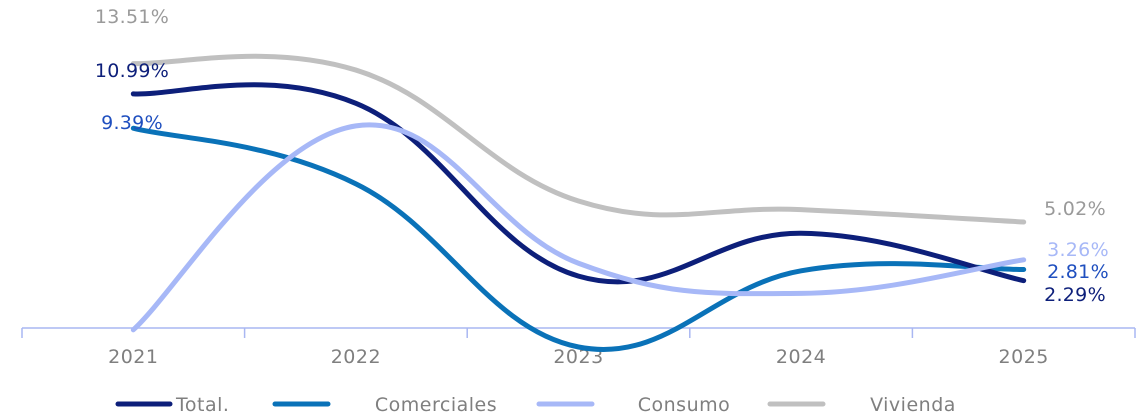 This screenshot has height=418, width=1147. What do you see at coordinates (1078, 250) in the screenshot?
I see `data-label-consumo-end: 3.26%` at bounding box center [1078, 250].